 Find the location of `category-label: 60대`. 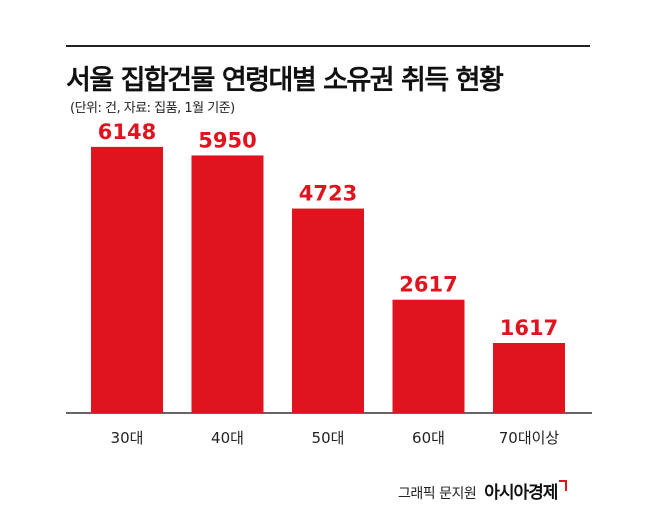

category-label: 60대 is located at coordinates (428, 438).